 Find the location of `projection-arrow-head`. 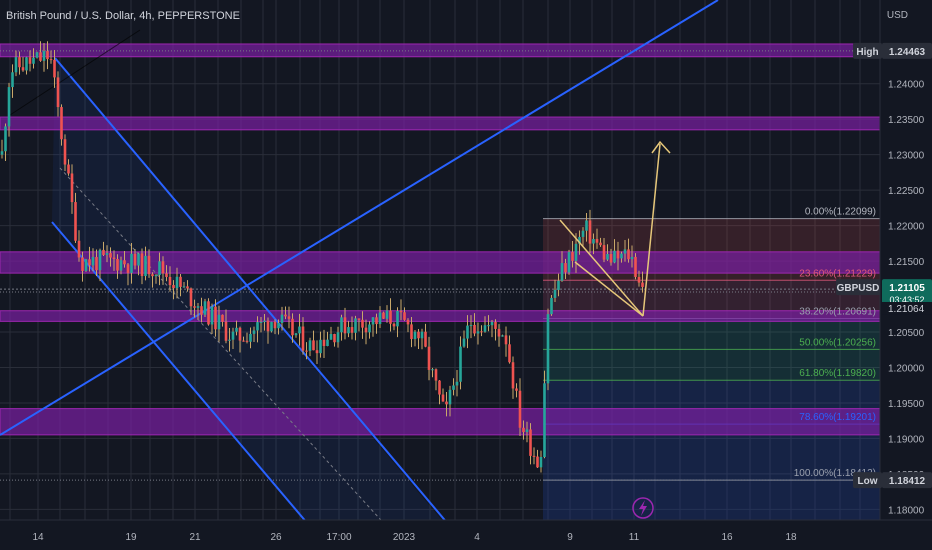

projection-arrow-head is located at coordinates (661, 147).